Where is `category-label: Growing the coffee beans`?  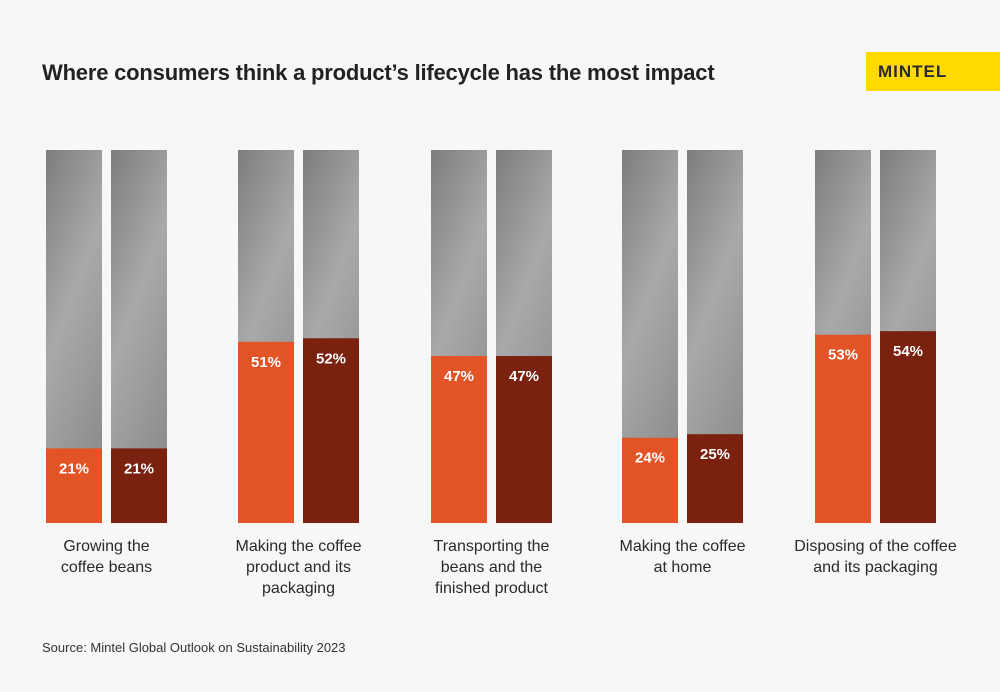
category-label: Growing the coffee beans is located at coordinates (106, 557).